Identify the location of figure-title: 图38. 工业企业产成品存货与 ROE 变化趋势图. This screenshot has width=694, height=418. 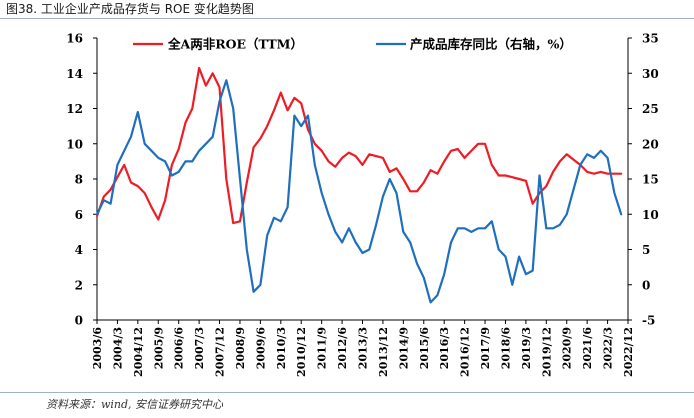
(130, 9).